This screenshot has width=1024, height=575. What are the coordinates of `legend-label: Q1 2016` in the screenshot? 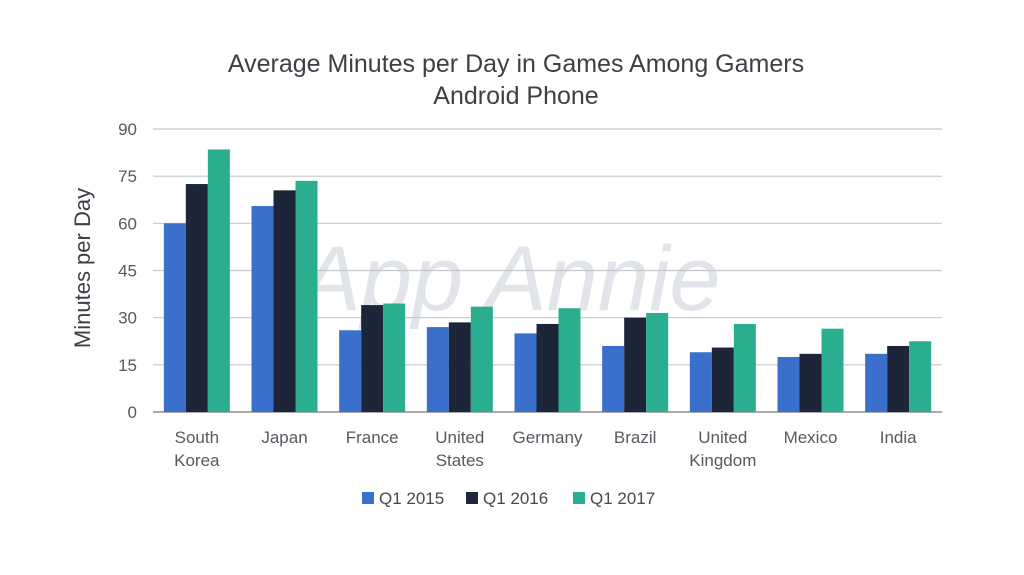 It's located at (515, 498).